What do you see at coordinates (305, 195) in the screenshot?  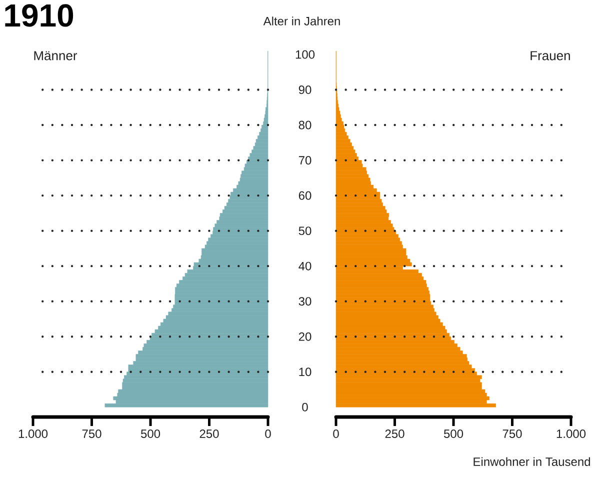 I see `y-tick-label: 60` at bounding box center [305, 195].